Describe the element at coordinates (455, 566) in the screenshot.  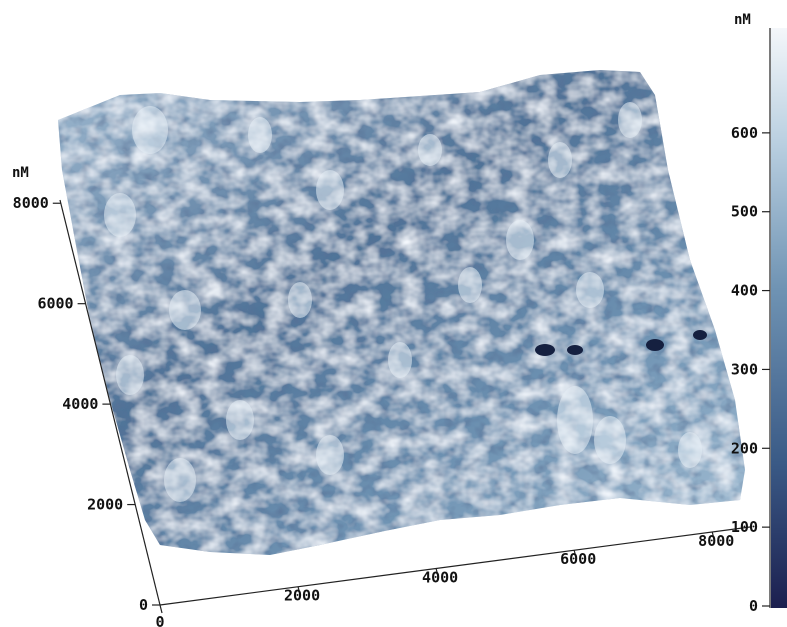
I see `x-axis-line` at that location.